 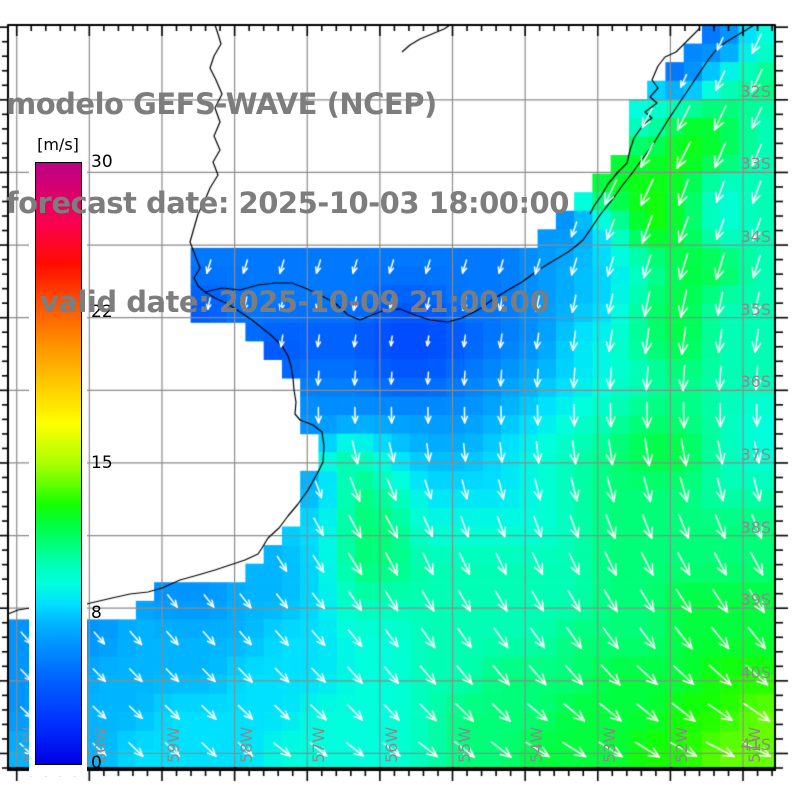 I want to click on lat-label: 39S, so click(x=755, y=600).